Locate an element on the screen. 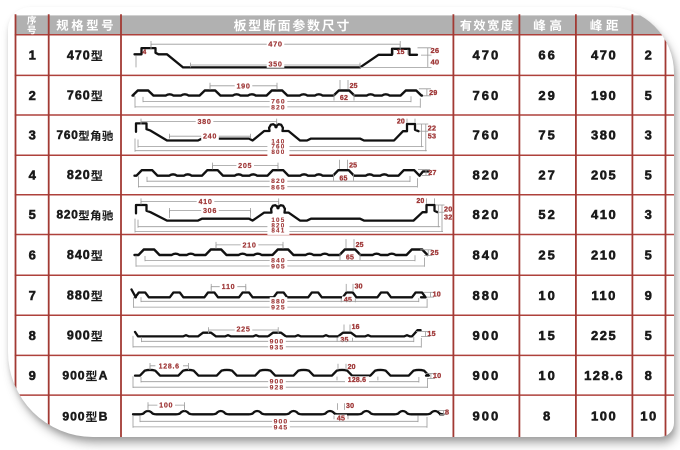 This screenshot has height=450, width=680. svg-text: 306 is located at coordinates (210, 210).